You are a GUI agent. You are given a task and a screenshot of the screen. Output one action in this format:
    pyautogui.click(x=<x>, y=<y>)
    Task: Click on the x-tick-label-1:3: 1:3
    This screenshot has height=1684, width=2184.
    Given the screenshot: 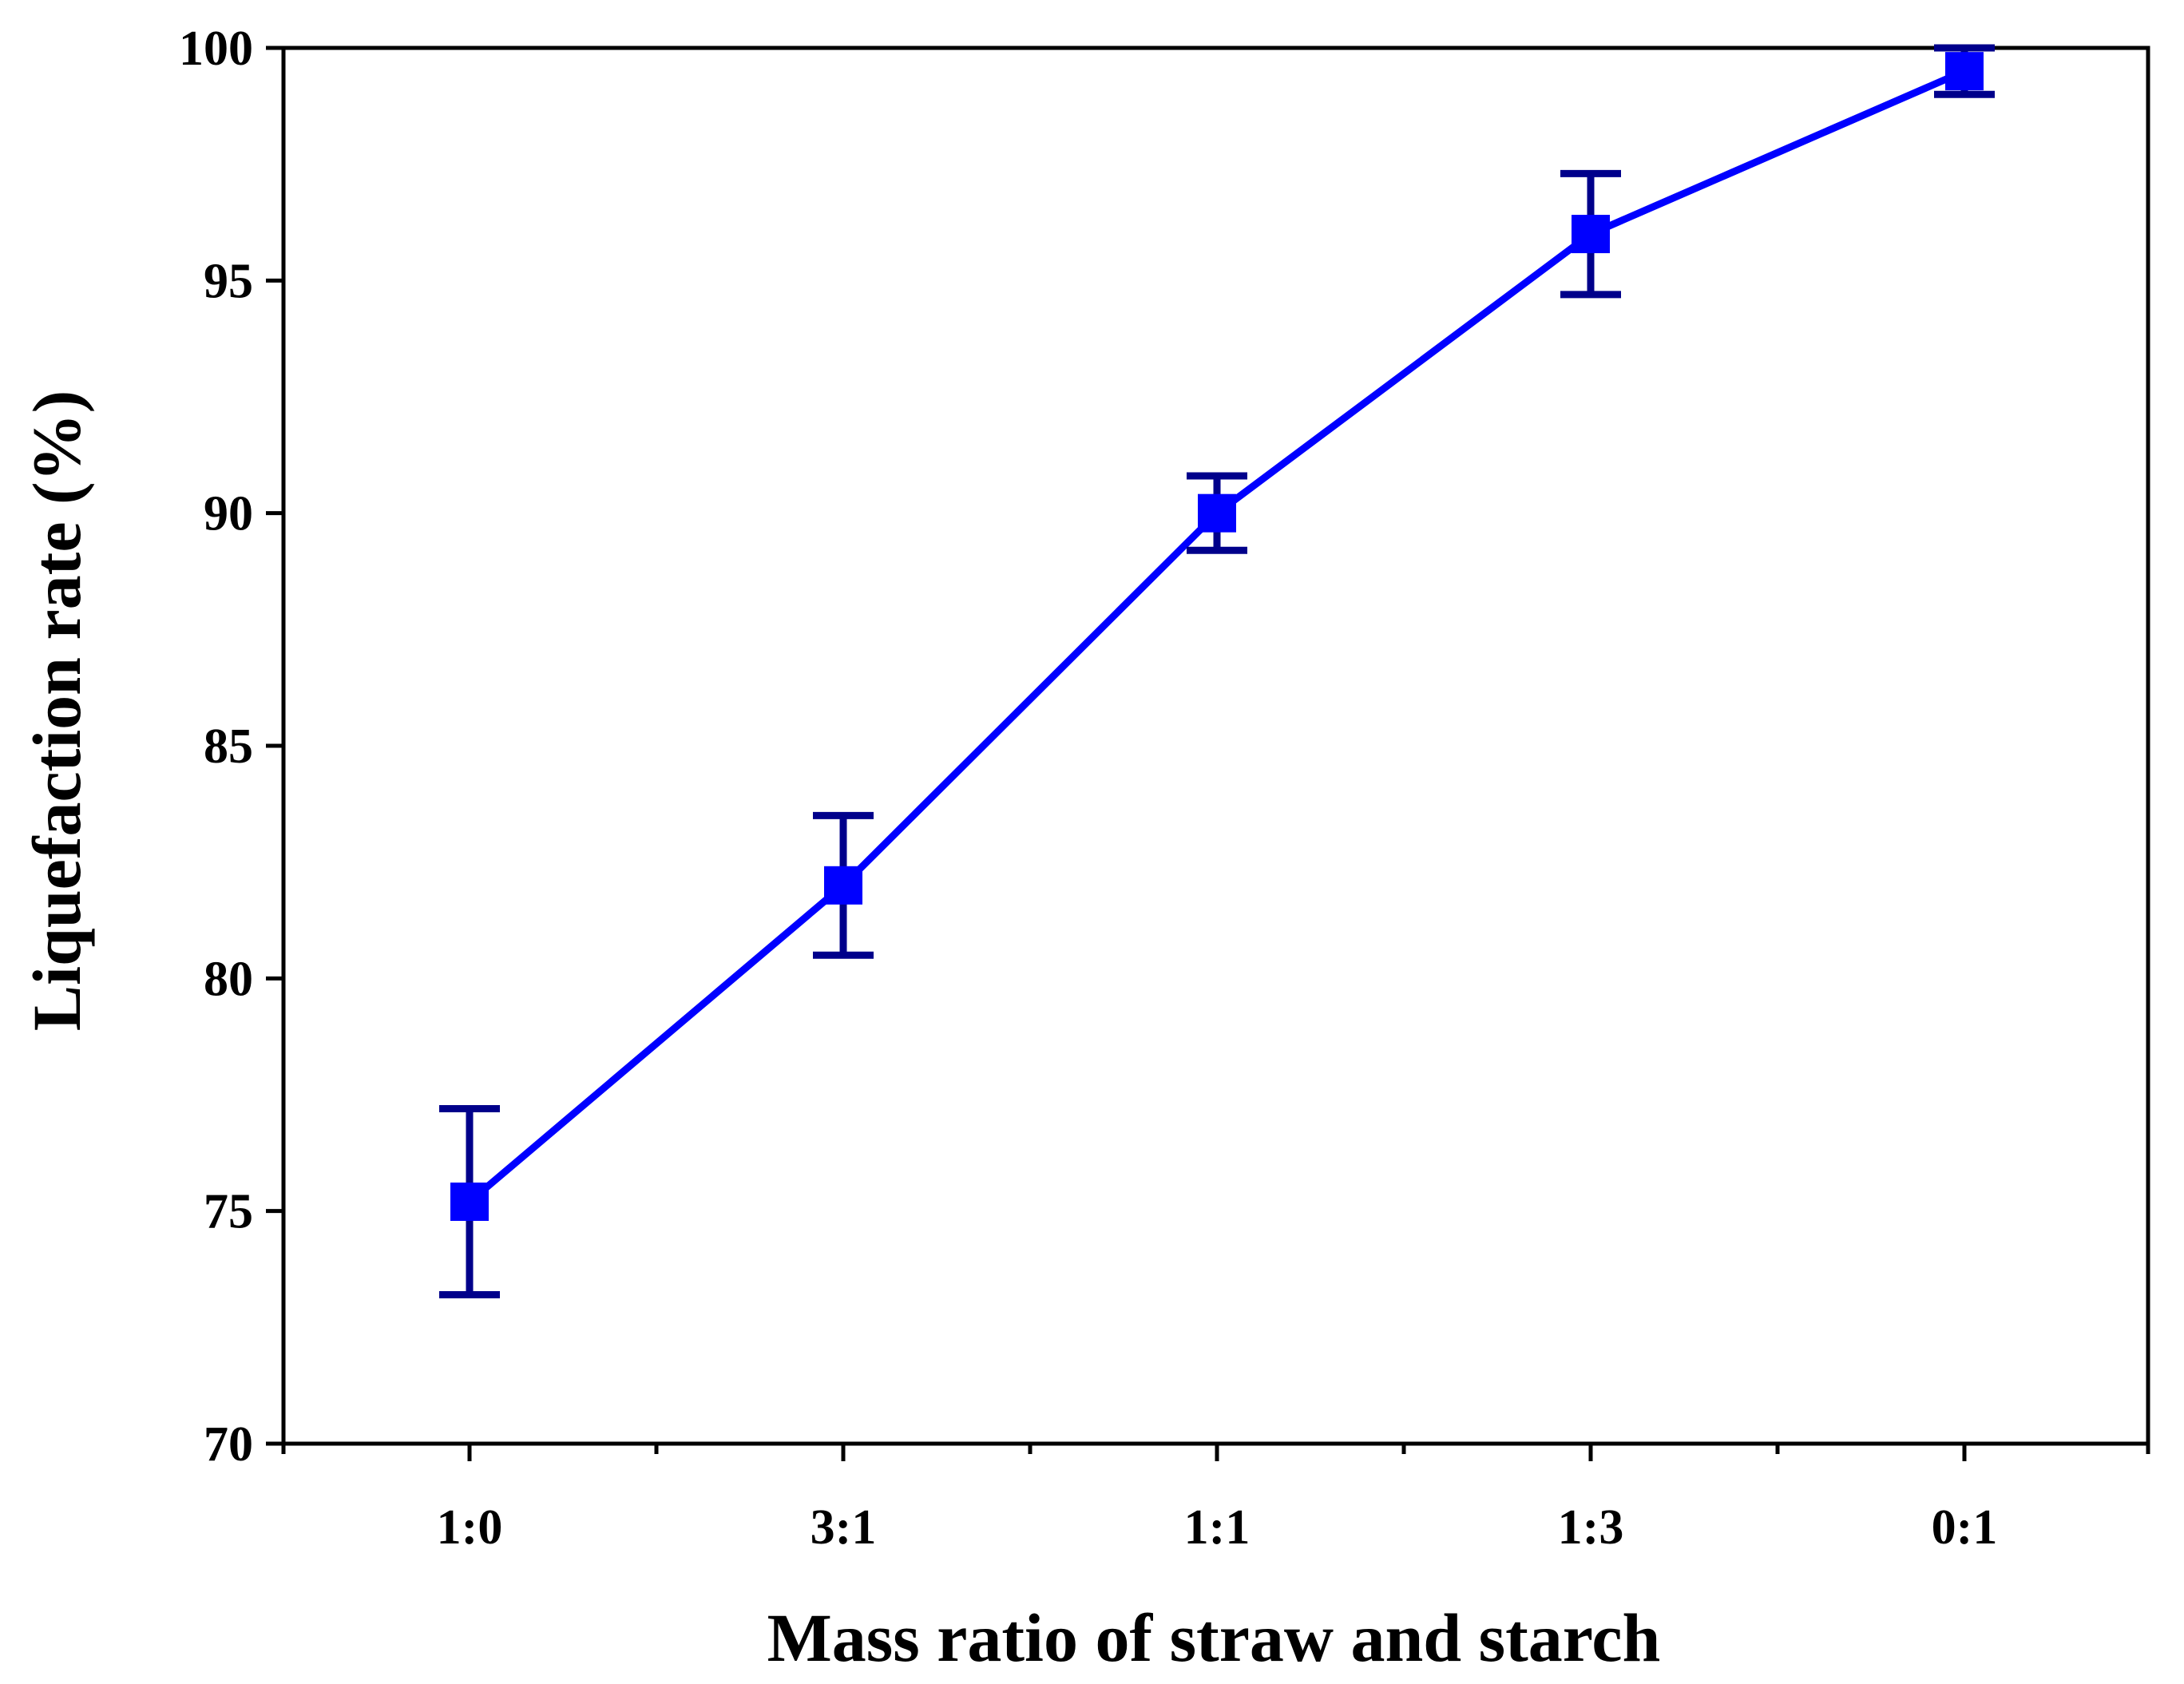 What is the action you would take?
    pyautogui.click(x=1591, y=1528)
    